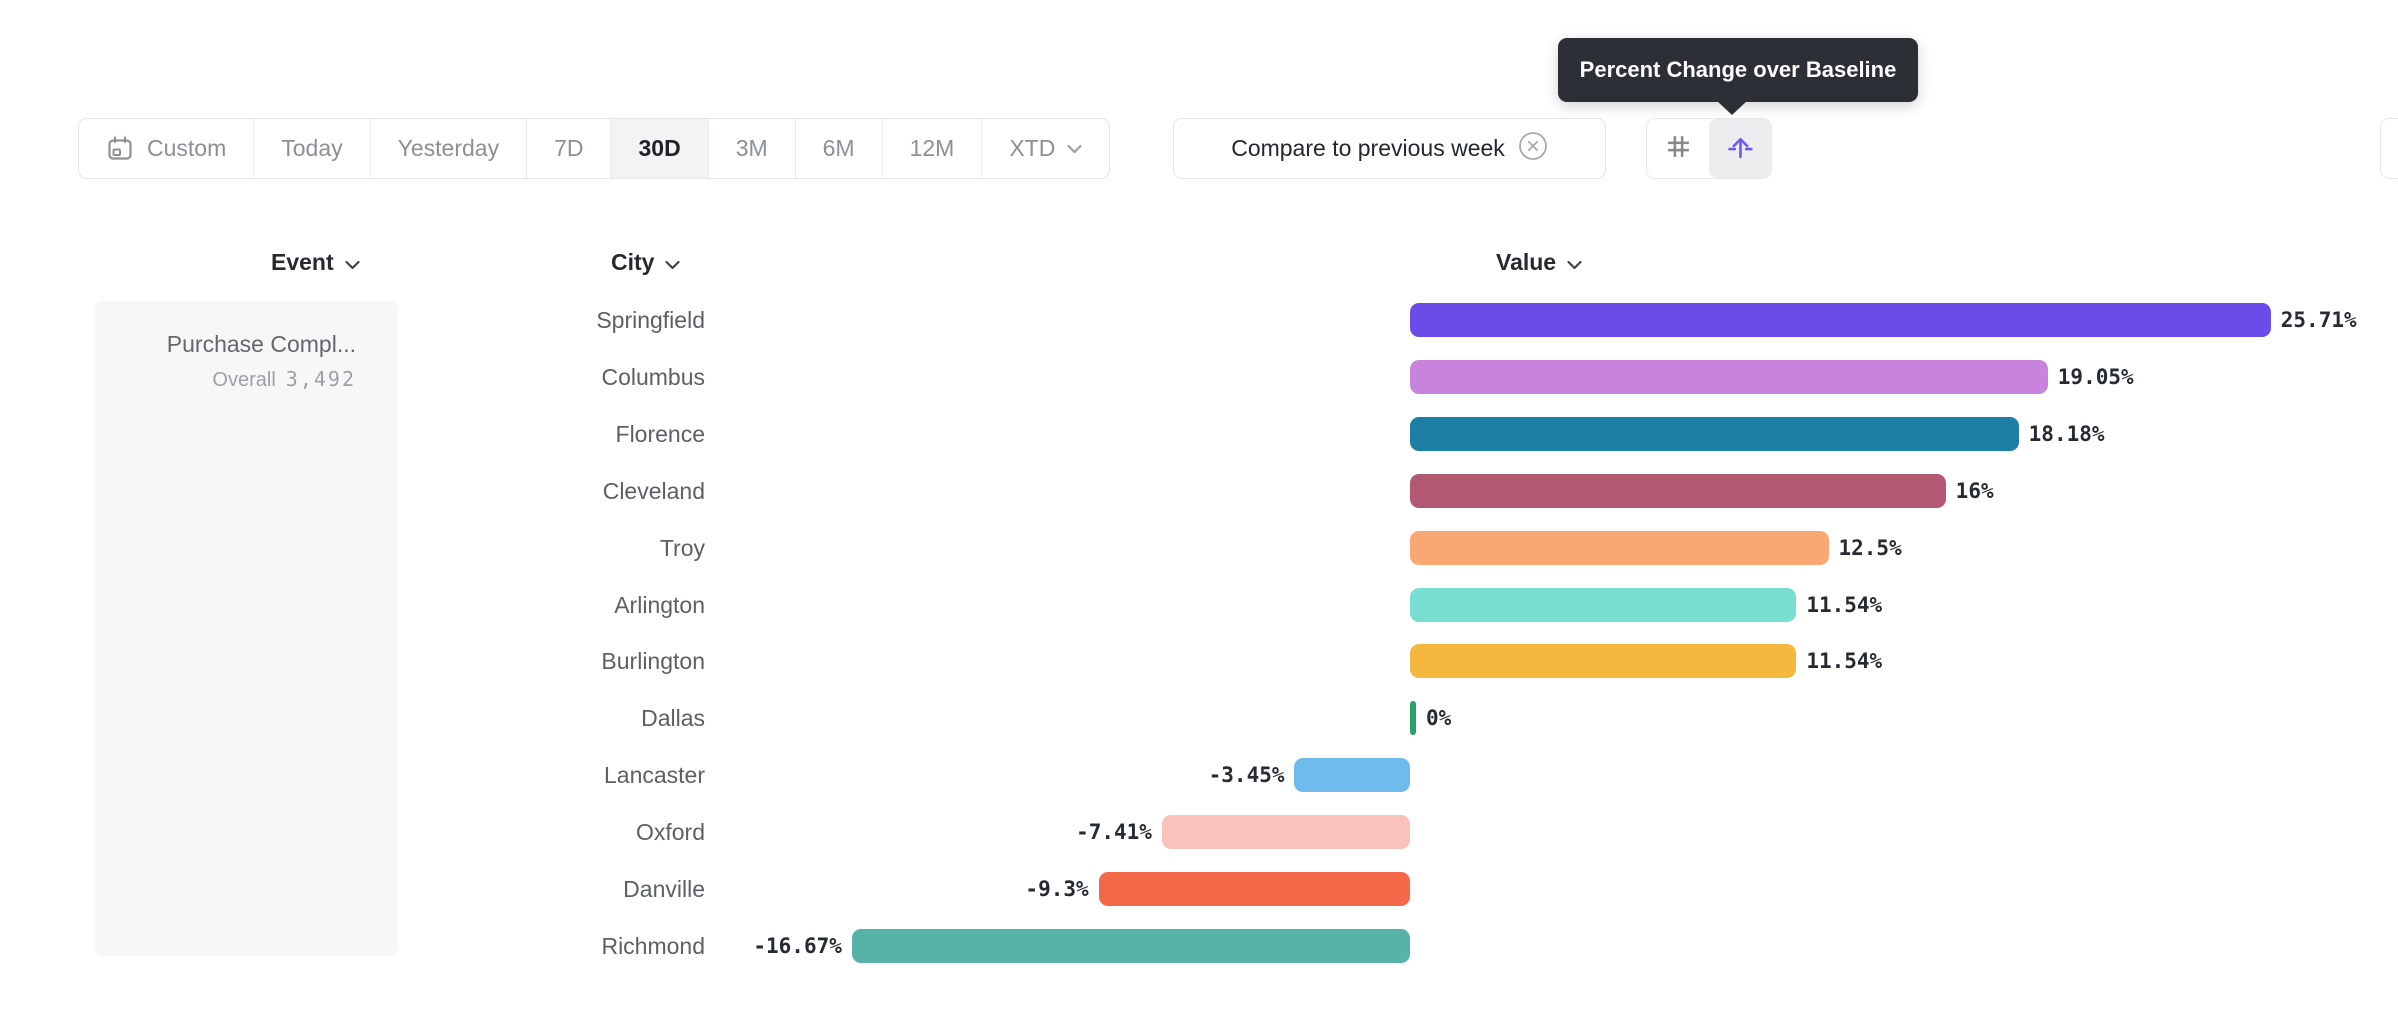 The width and height of the screenshot is (2398, 1022). I want to click on city-label: Florence, so click(660, 434).